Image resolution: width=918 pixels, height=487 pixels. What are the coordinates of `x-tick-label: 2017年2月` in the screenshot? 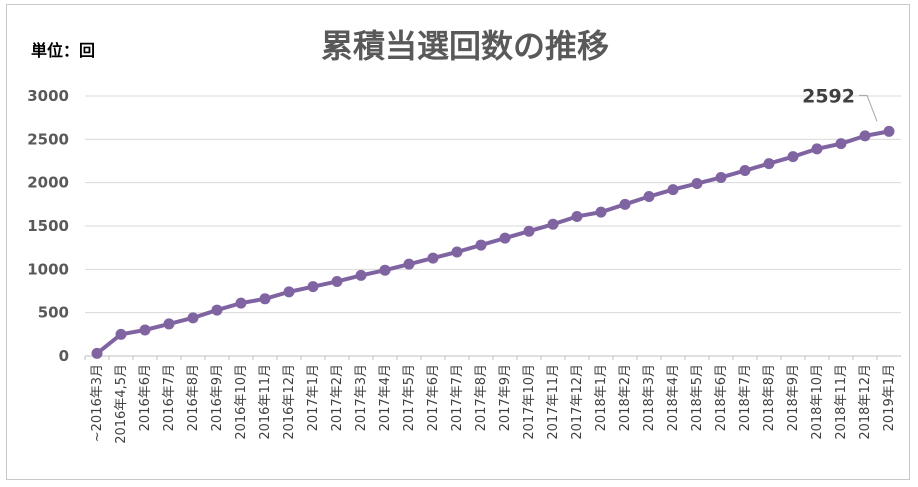 It's located at (337, 397).